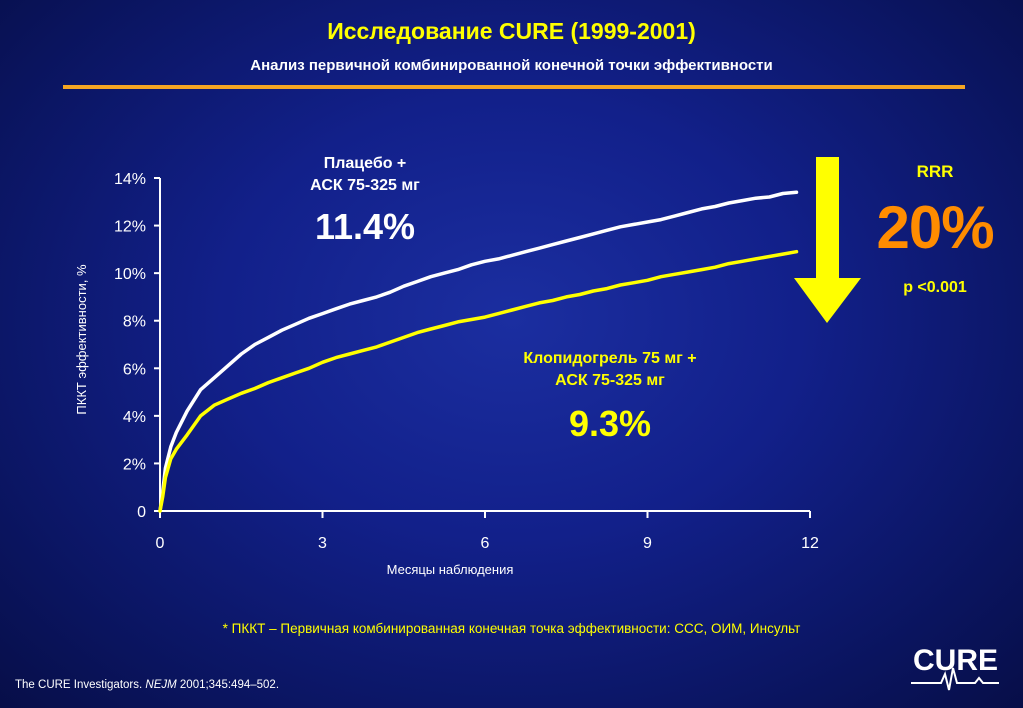 The width and height of the screenshot is (1023, 708). Describe the element at coordinates (935, 287) in the screenshot. I see `p-value: p <0.001` at that location.